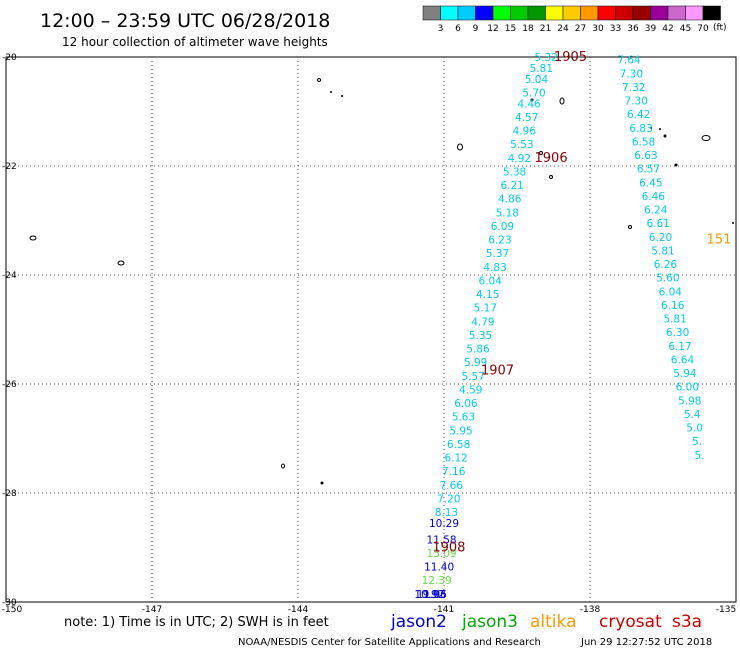 This screenshot has width=740, height=650. Describe the element at coordinates (660, 238) in the screenshot. I see `data-point-label: 6.20` at that location.